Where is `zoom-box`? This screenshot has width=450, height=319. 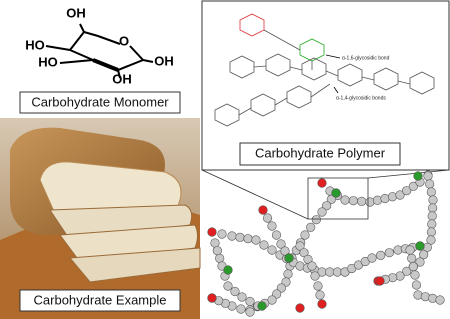 zoom-box is located at coordinates (338, 198).